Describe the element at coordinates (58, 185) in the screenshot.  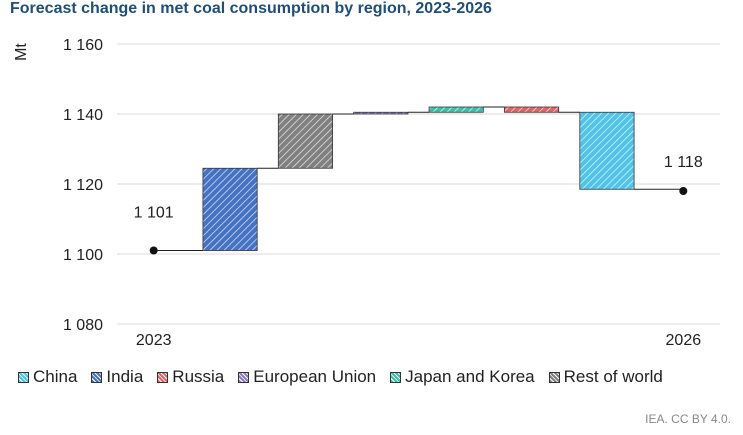
I see `y-axis: 1 080 1 100 1 120 1 140 1 160 Mt` at that location.